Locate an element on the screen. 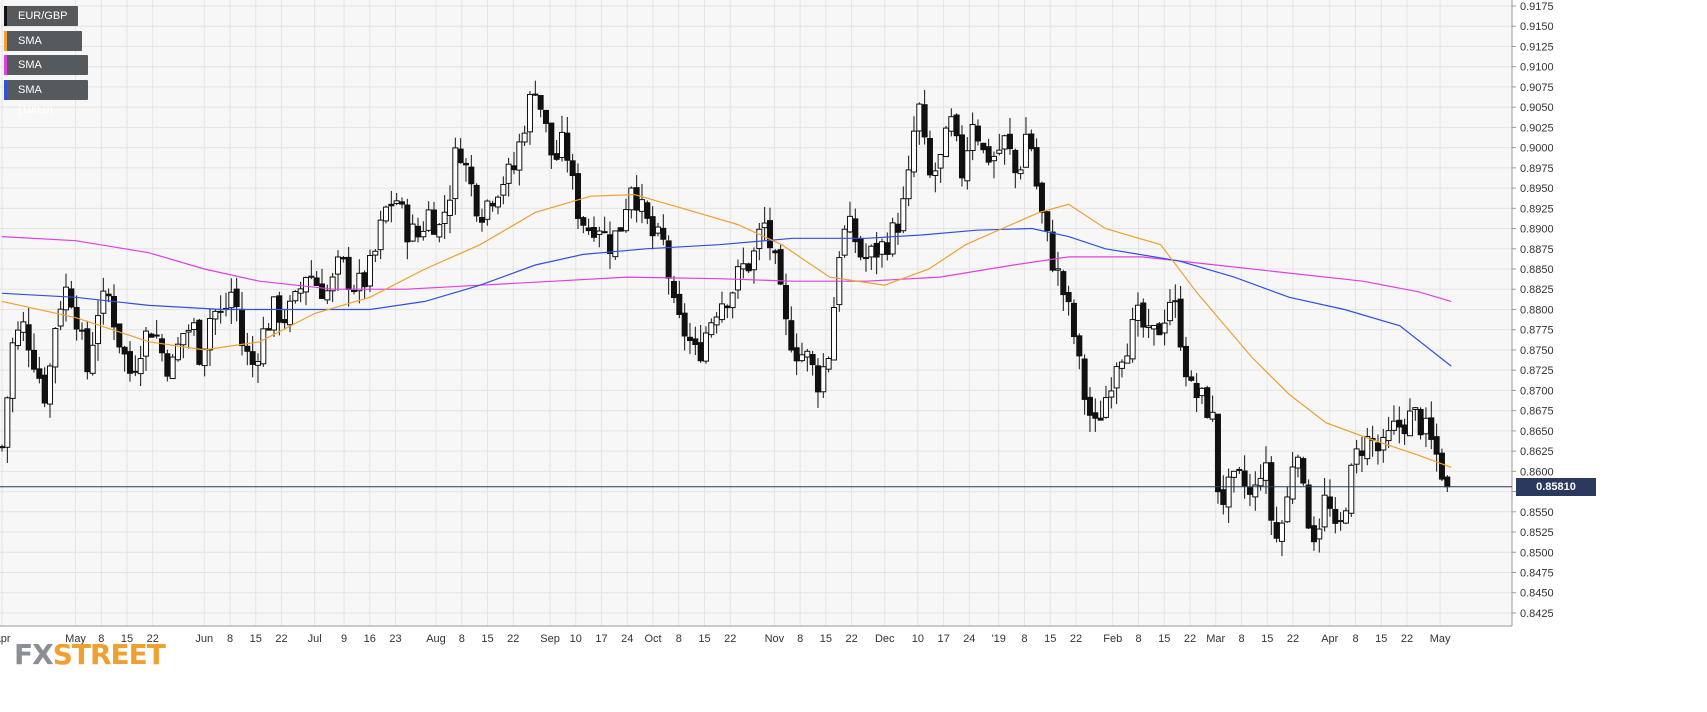 This screenshot has width=1707, height=712. legend-item: SMA (50,0) is located at coordinates (43, 48).